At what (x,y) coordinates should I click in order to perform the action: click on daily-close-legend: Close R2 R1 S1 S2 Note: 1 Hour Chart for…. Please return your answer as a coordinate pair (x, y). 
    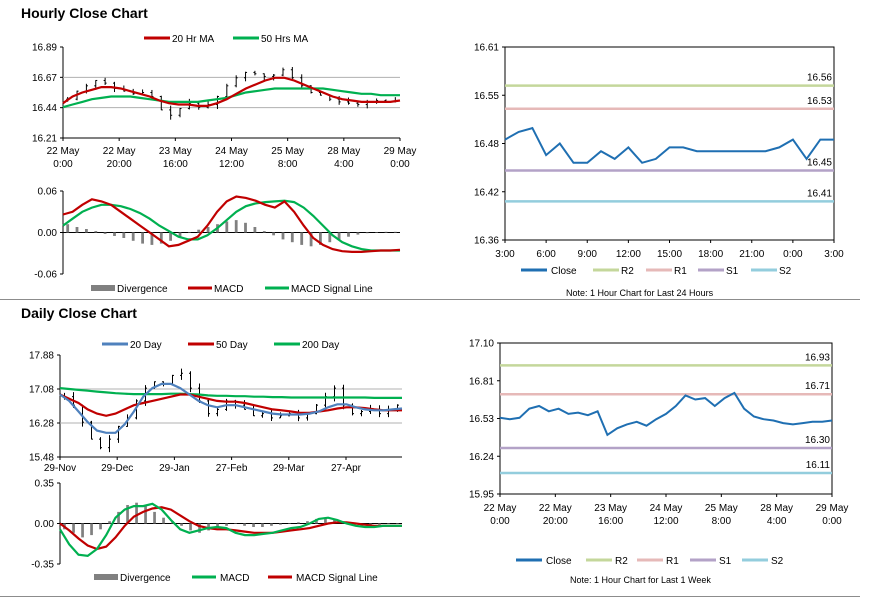
    Looking at the image, I should click on (650, 570).